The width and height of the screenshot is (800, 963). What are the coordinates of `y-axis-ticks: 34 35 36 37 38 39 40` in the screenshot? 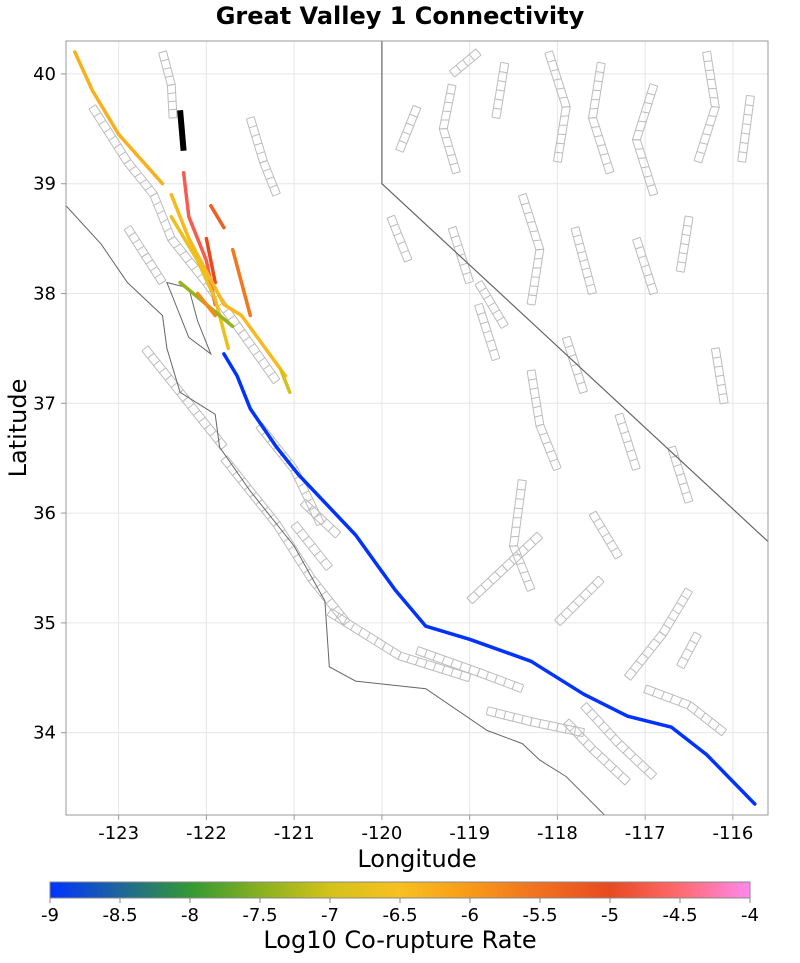 It's located at (49, 404).